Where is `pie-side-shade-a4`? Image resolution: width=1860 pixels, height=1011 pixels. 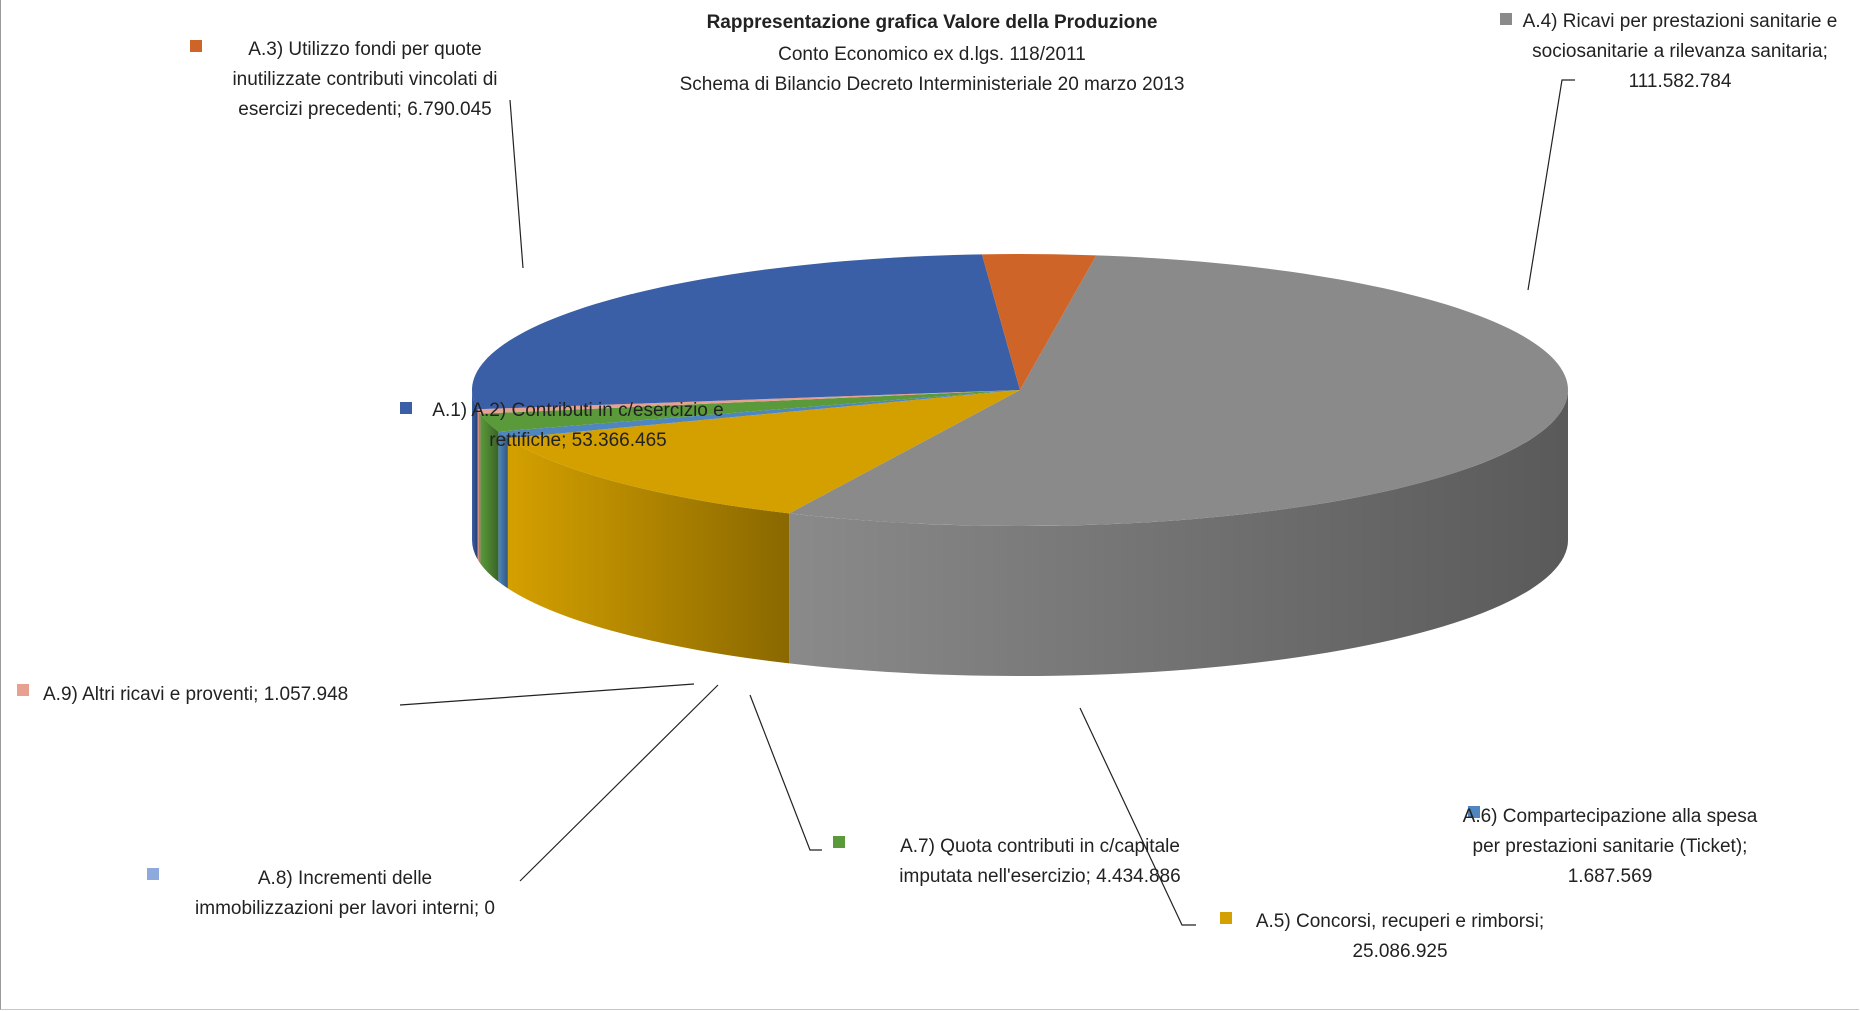
pie-side-shade-a4 is located at coordinates (1178, 533).